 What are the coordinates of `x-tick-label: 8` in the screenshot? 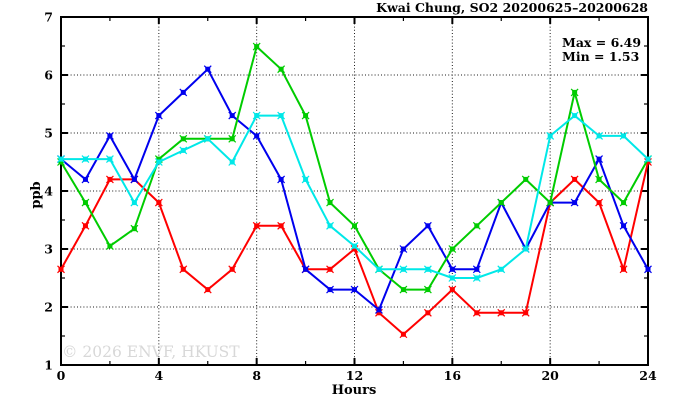 It's located at (256, 375).